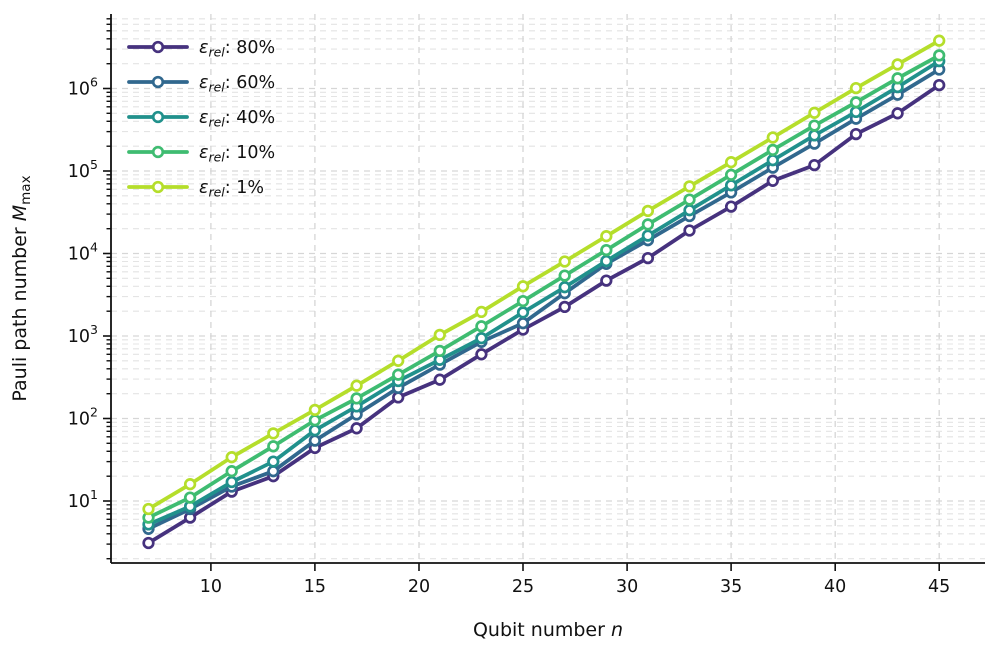 The width and height of the screenshot is (995, 661). I want to click on y-tick-label: 10³, so click(83, 334).